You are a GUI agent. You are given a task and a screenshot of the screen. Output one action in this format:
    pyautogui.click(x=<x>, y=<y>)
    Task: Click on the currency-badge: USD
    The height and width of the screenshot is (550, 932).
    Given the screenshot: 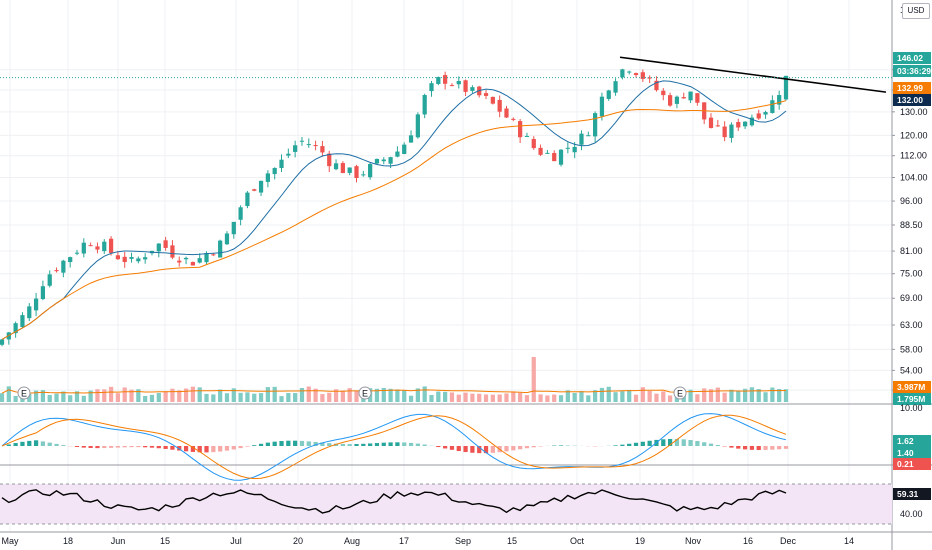 What is the action you would take?
    pyautogui.click(x=916, y=11)
    